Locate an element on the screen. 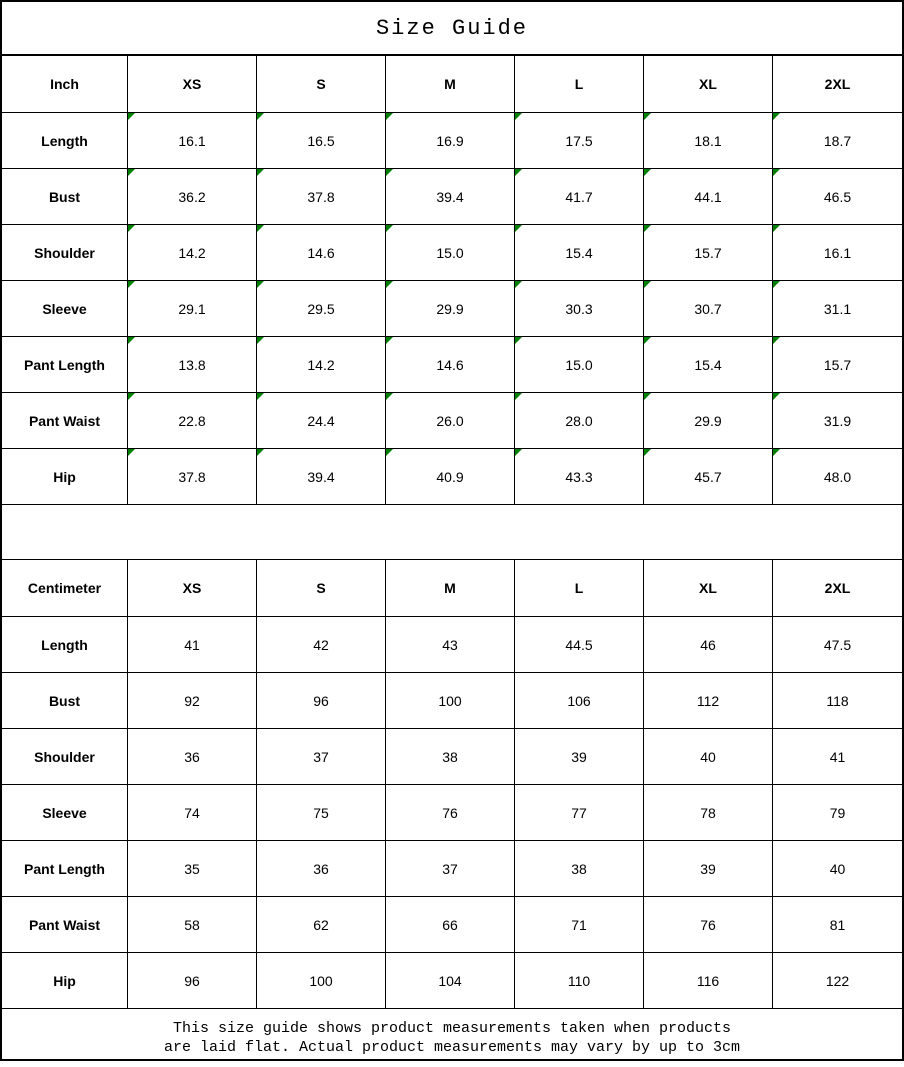 The image size is (904, 1067). cm-measure-value-cell: 42 is located at coordinates (321, 645).